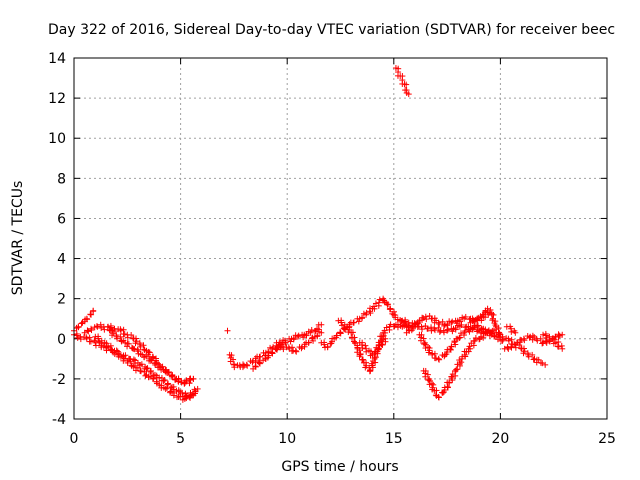 The height and width of the screenshot is (480, 640). I want to click on y-tick-label: -2, so click(59, 380).